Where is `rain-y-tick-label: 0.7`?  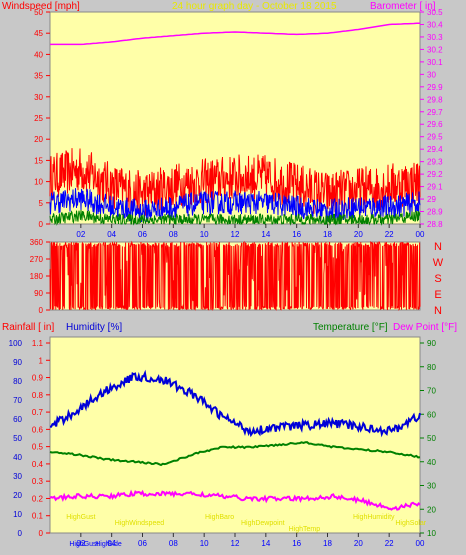
rain-y-tick-label: 0.7 is located at coordinates (38, 412).